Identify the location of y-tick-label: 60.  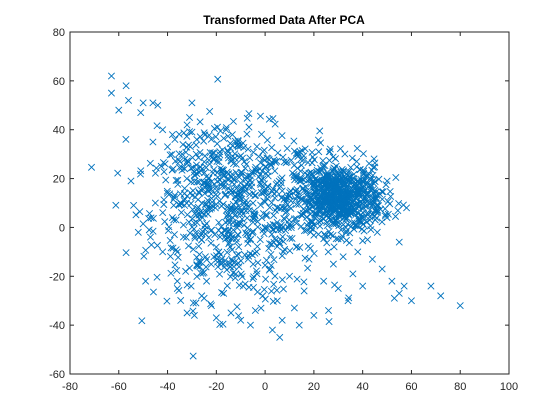
(59, 82).